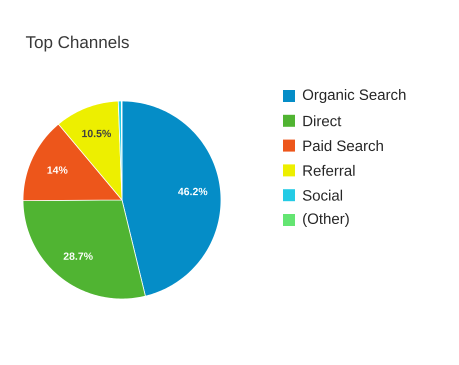 Image resolution: width=459 pixels, height=365 pixels. What do you see at coordinates (78, 256) in the screenshot?
I see `data-label: 28.7%` at bounding box center [78, 256].